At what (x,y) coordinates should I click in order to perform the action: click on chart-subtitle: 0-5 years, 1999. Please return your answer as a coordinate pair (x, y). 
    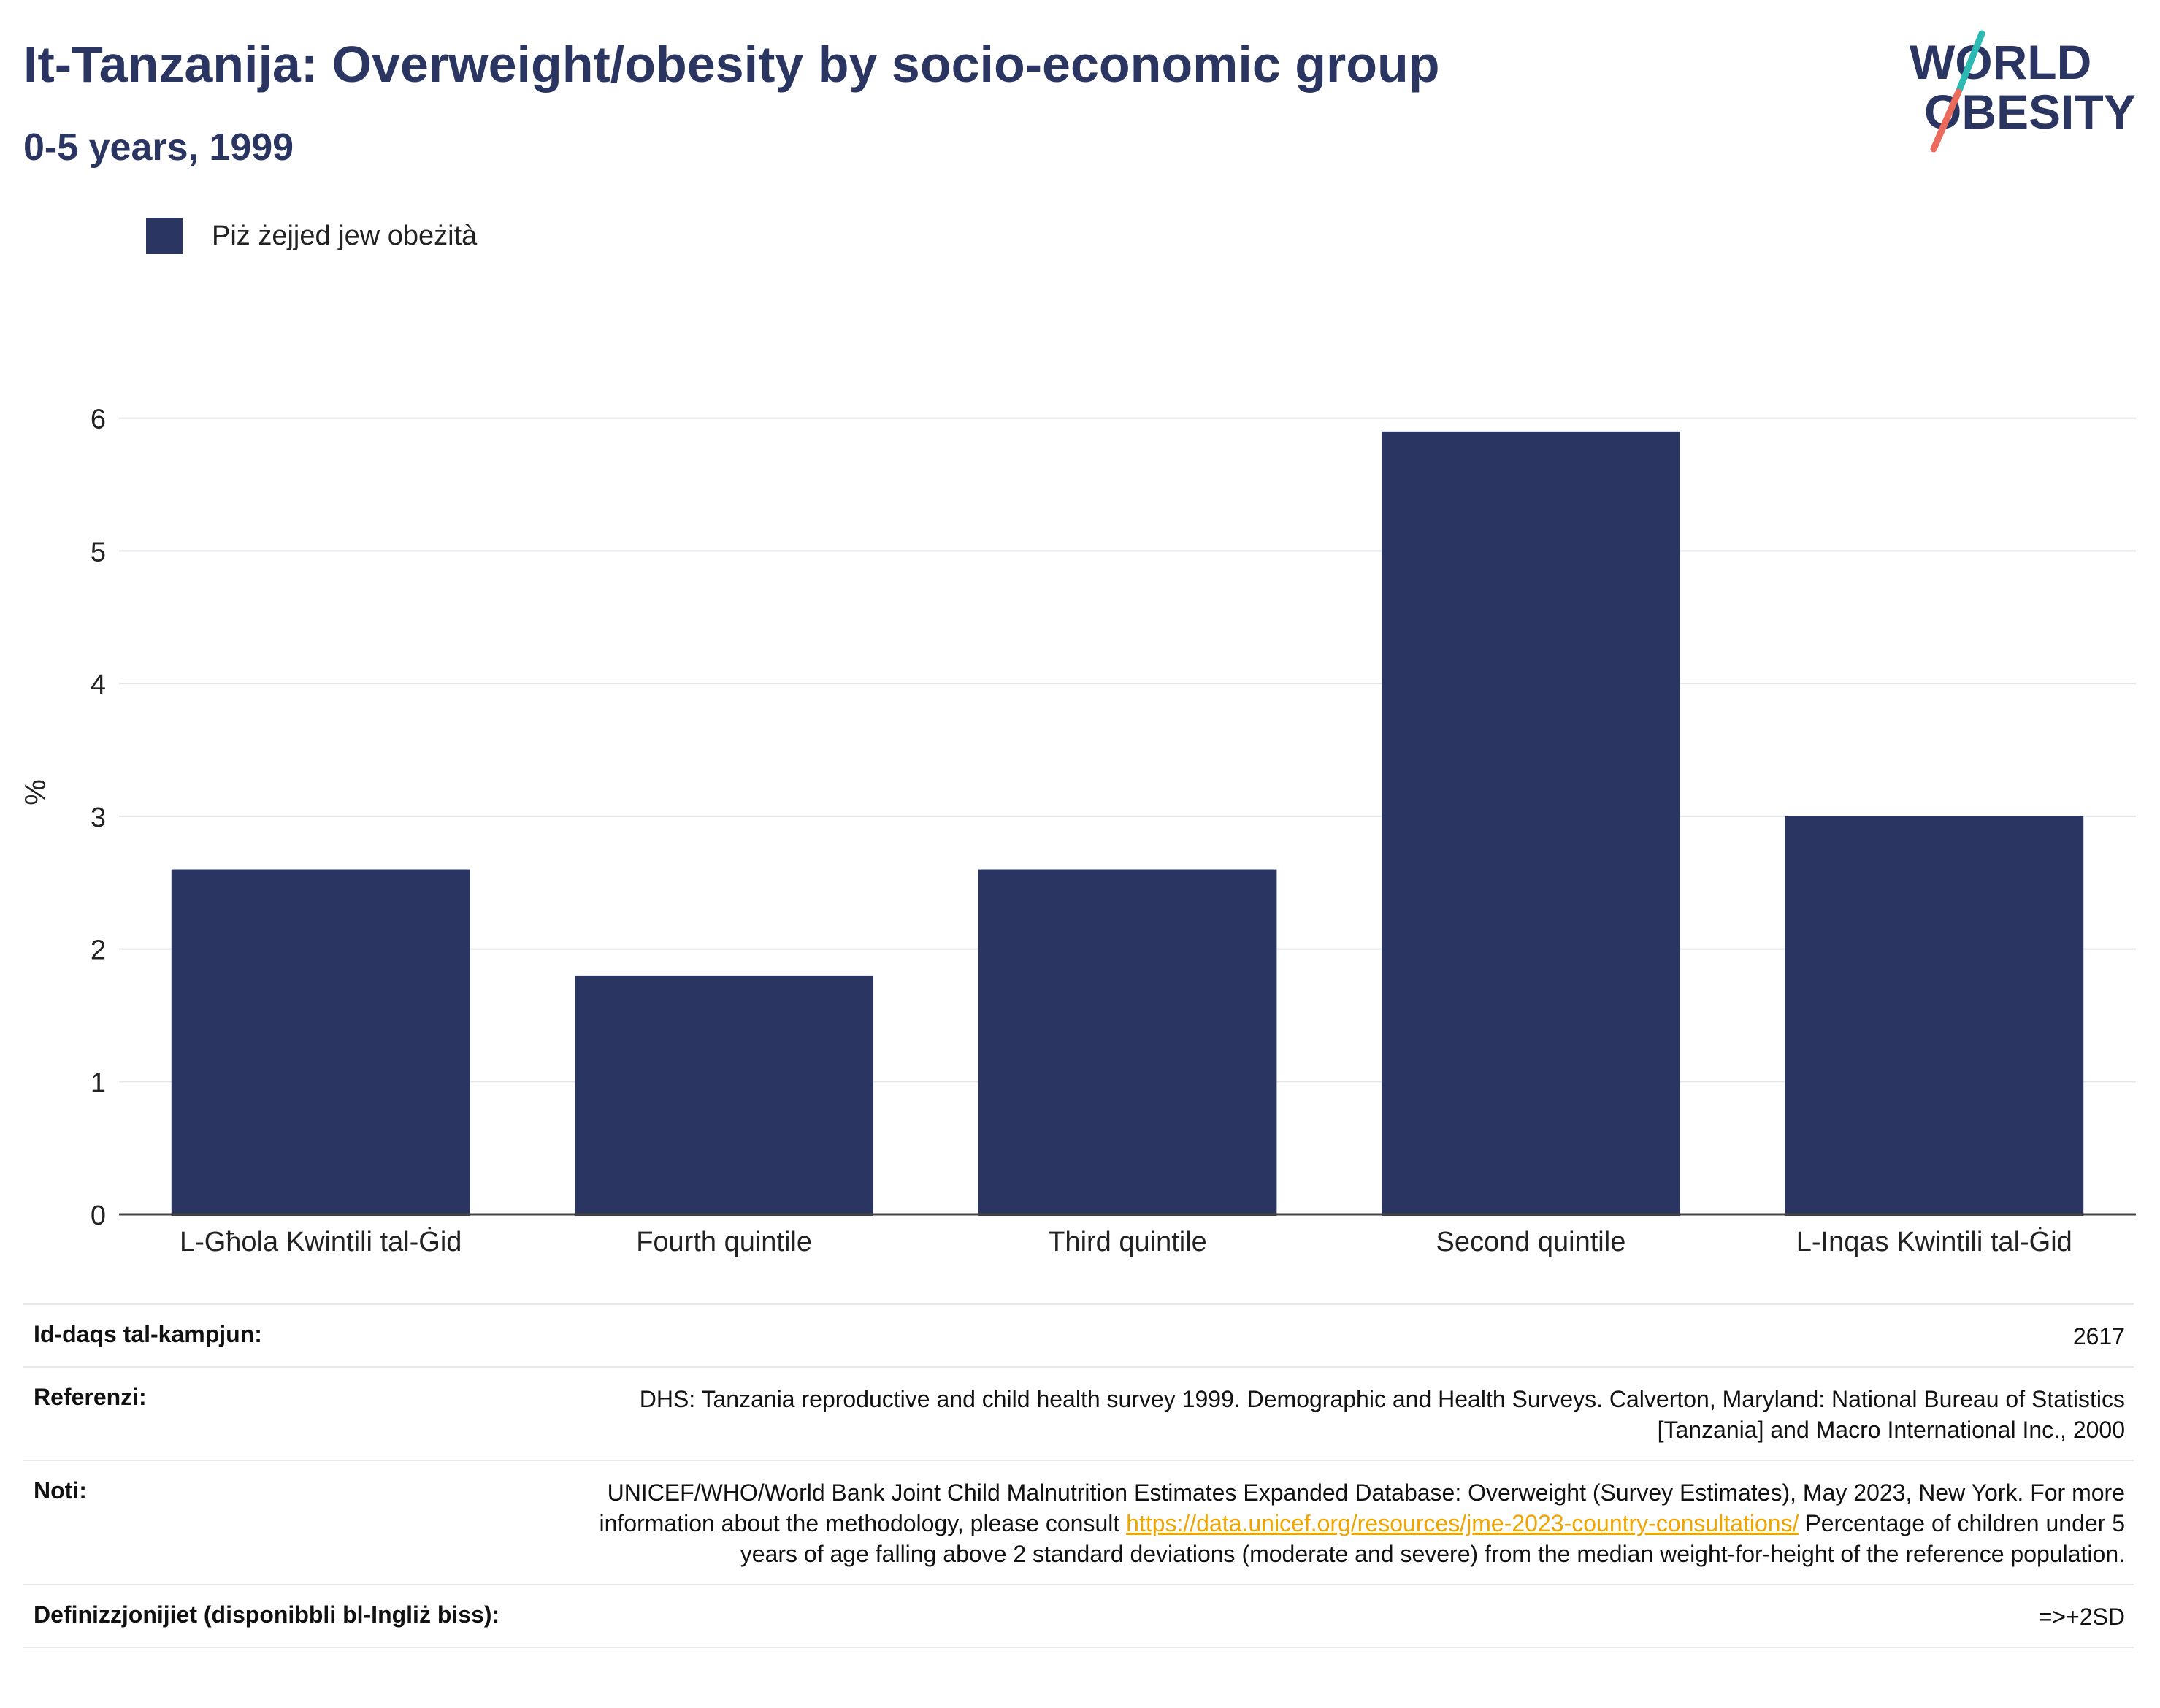
    Looking at the image, I should click on (158, 147).